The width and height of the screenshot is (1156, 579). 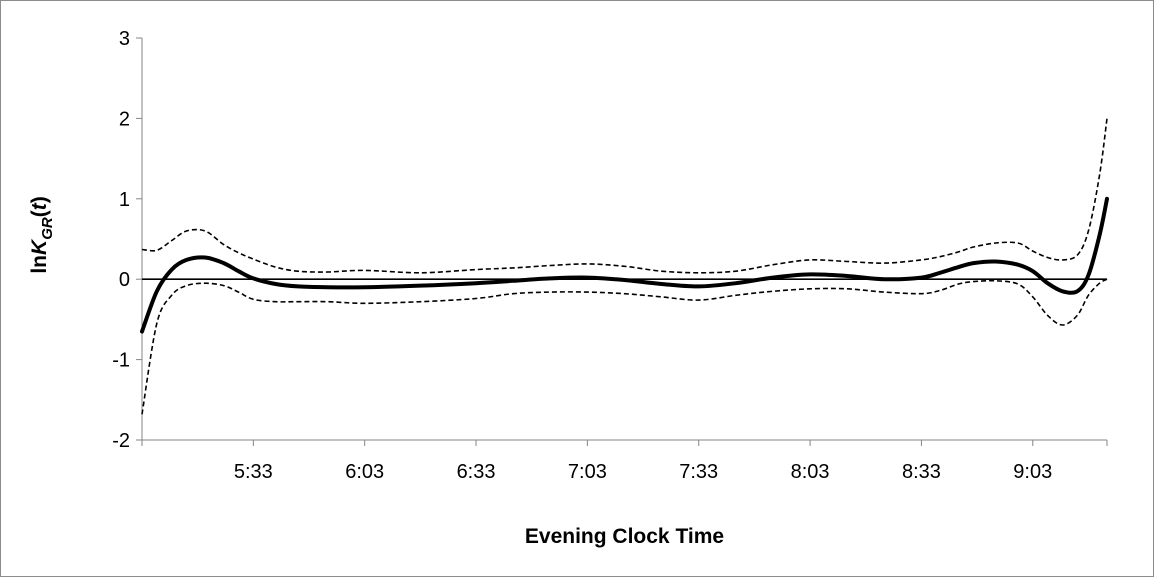 I want to click on y-tick-labels: -2 -1 0 1 2 3, so click(x=121, y=240).